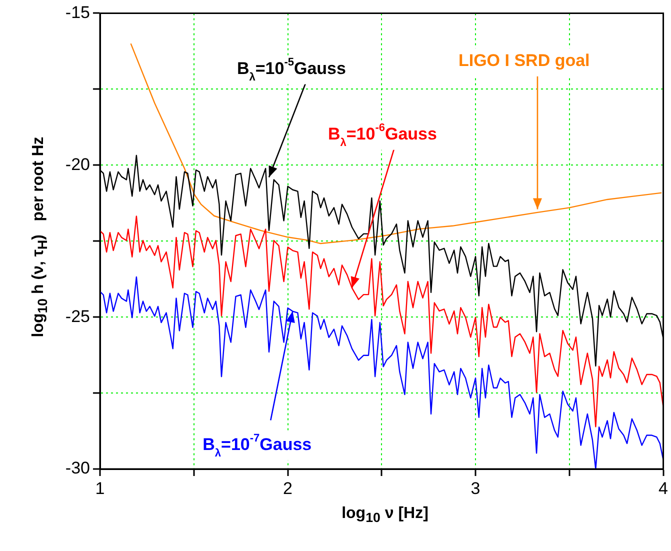 The height and width of the screenshot is (551, 671). Describe the element at coordinates (77, 316) in the screenshot. I see `y-tick-label: -25` at that location.